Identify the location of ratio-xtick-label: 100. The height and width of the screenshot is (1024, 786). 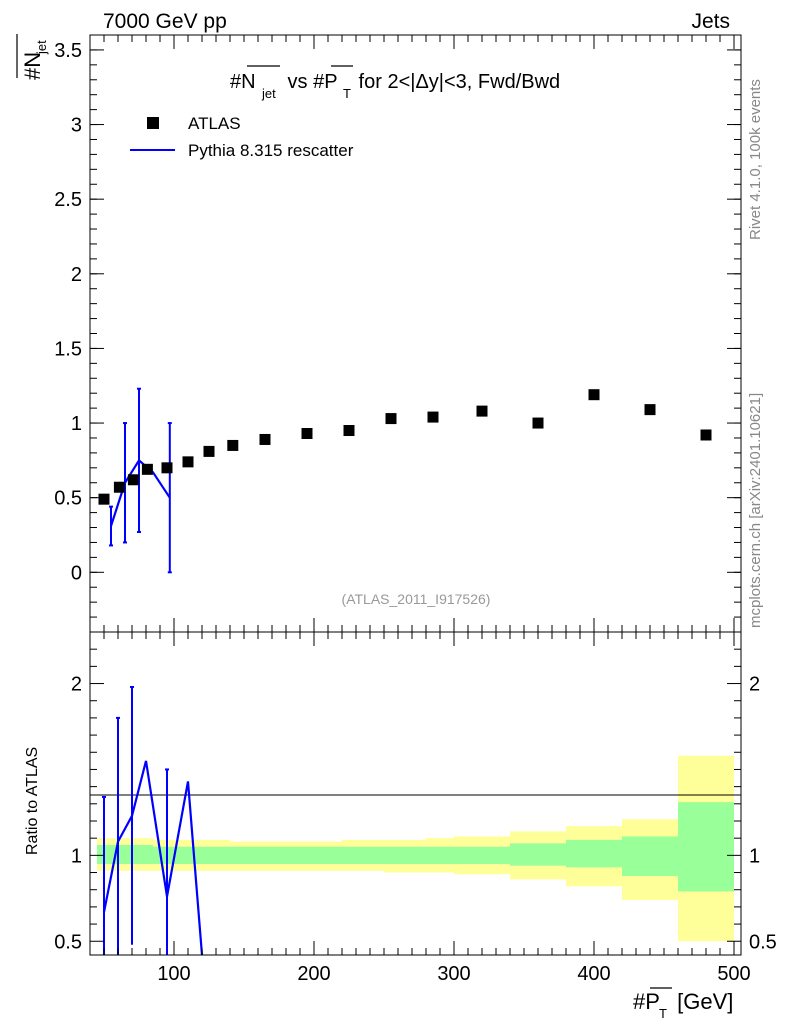
(173, 974).